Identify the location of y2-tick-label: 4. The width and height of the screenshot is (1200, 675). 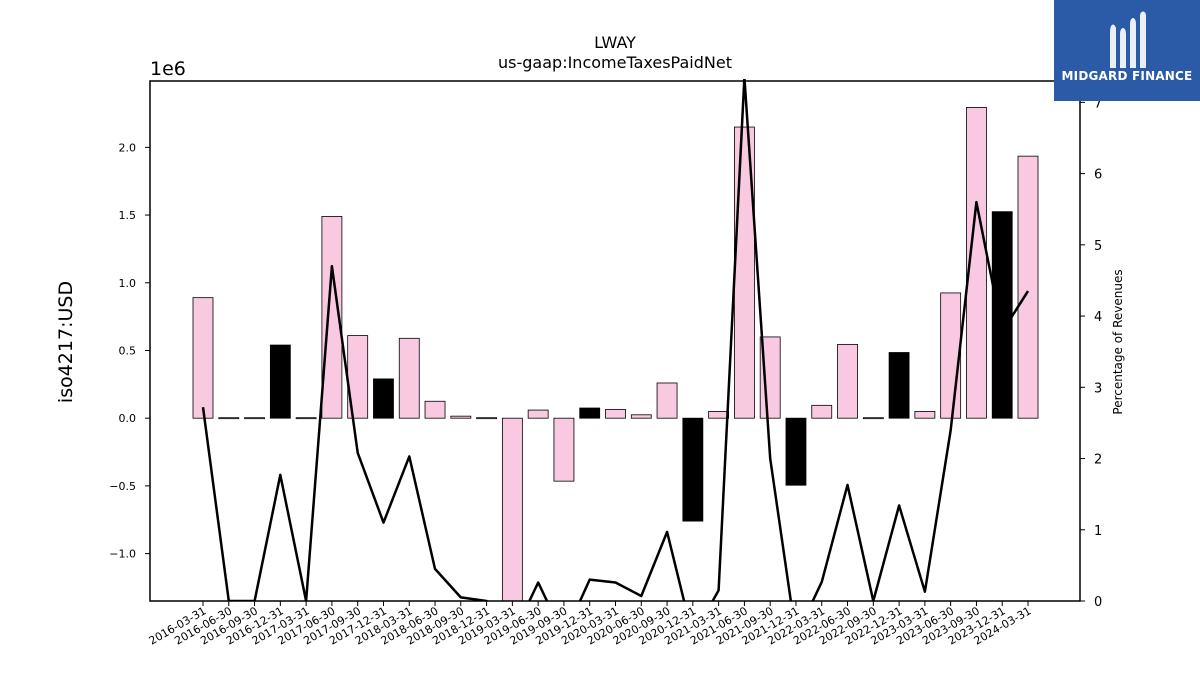
(1098, 317).